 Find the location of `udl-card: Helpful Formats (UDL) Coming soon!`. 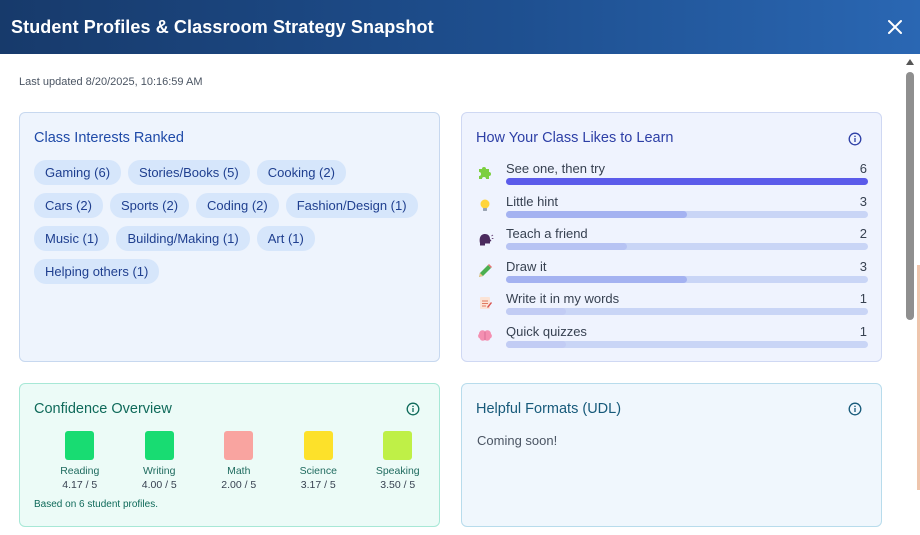

udl-card: Helpful Formats (UDL) Coming soon! is located at coordinates (671, 455).